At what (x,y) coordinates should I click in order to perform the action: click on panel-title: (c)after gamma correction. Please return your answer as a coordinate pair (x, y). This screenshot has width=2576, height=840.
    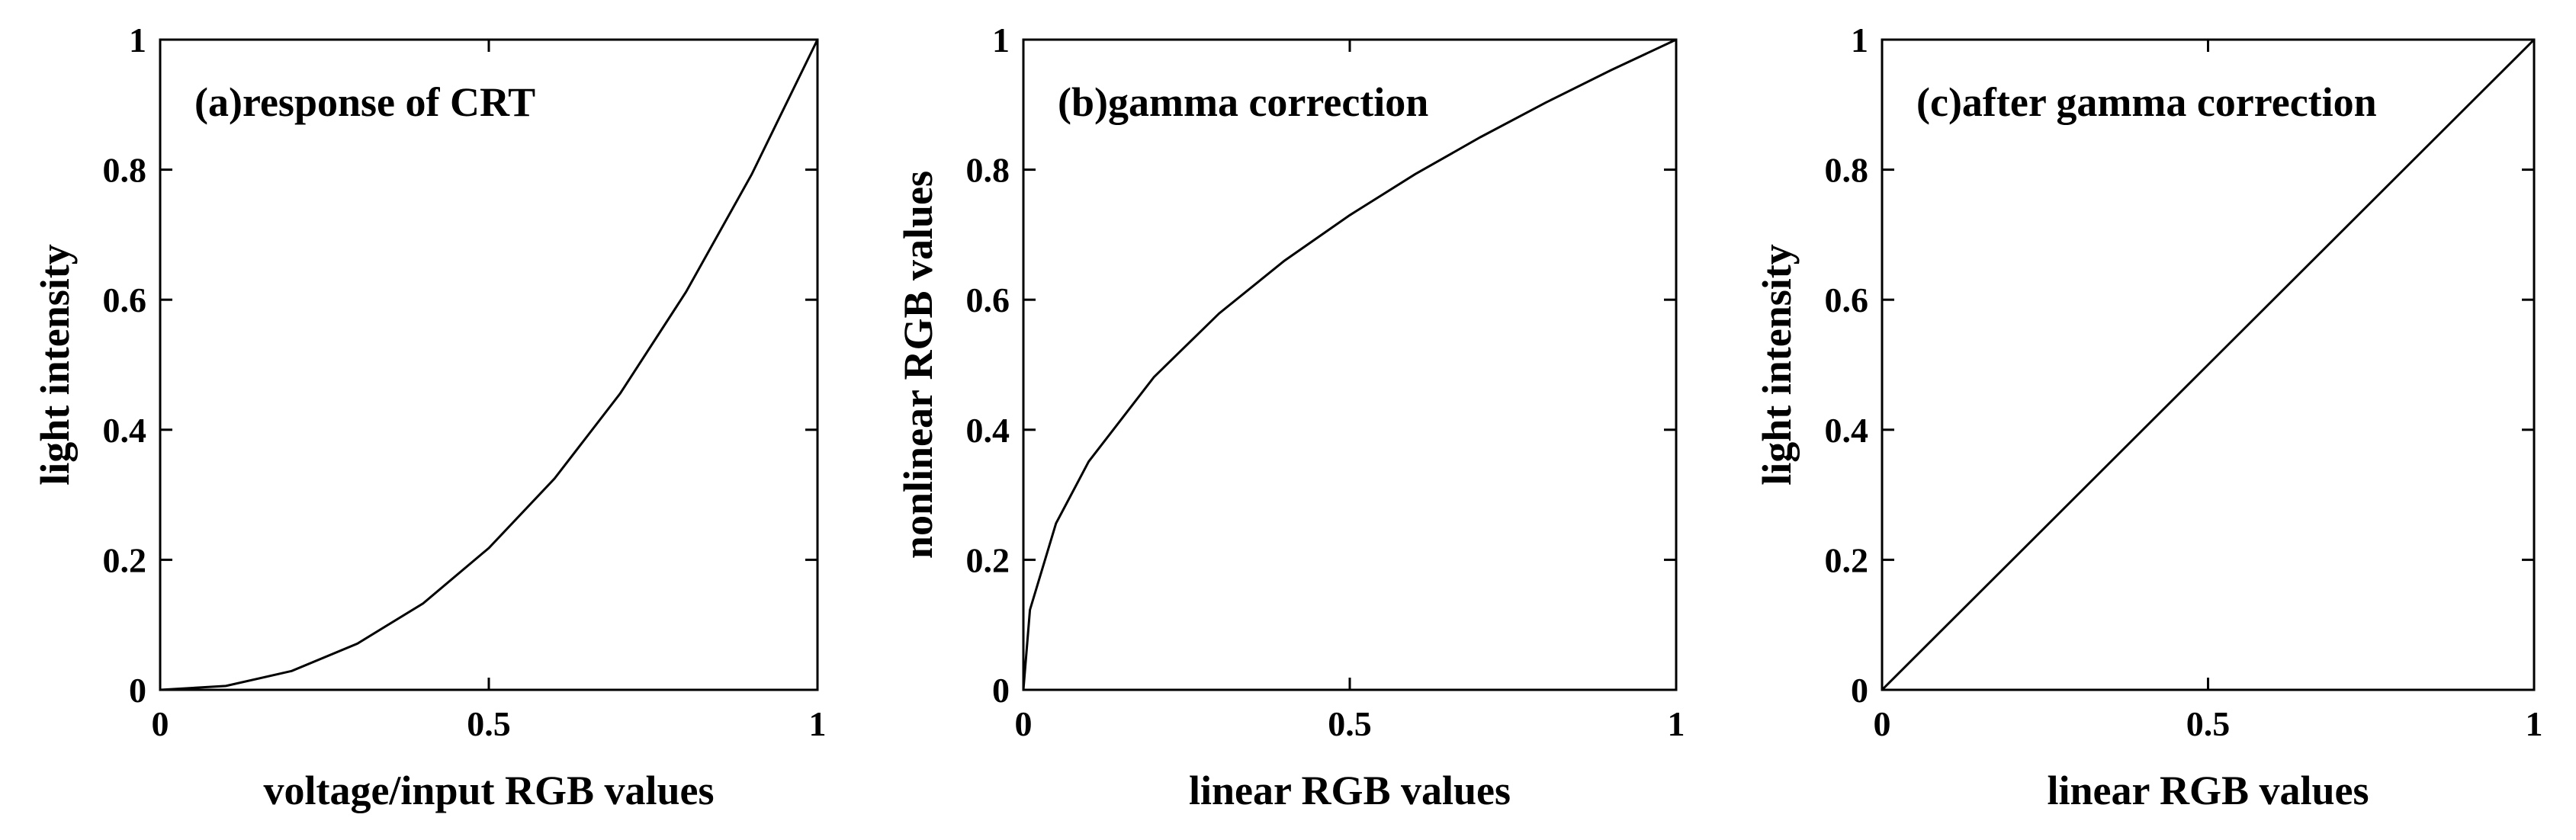
    Looking at the image, I should click on (2146, 102).